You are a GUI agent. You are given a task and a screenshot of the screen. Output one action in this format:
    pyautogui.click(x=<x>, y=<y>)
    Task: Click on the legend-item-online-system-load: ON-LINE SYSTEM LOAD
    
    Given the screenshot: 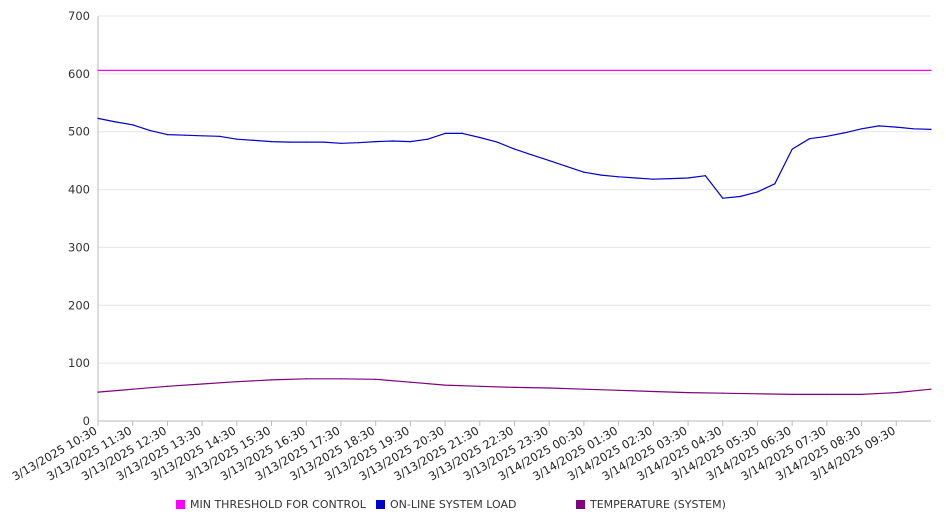 What is the action you would take?
    pyautogui.click(x=446, y=504)
    